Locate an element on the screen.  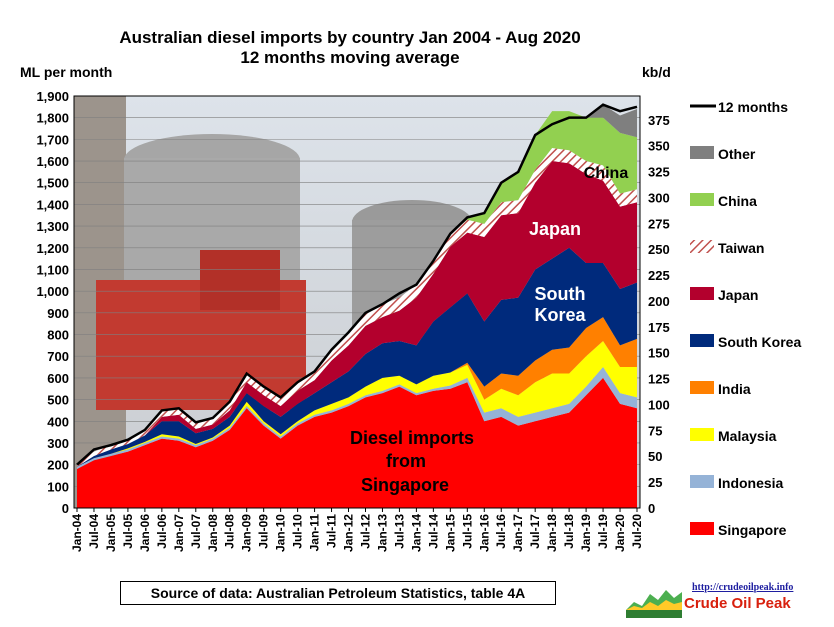
xtick-label: Jul-19 is located at coordinates (603, 531).